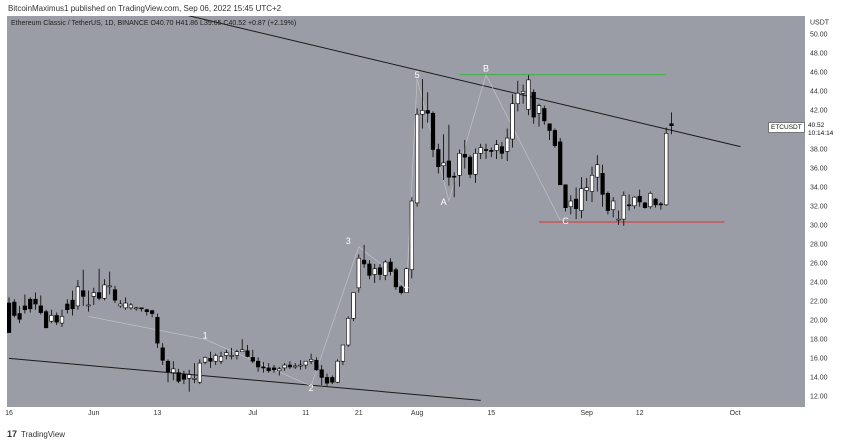  Describe the element at coordinates (819, 226) in the screenshot. I see `price-tick-label: 30.00` at that location.